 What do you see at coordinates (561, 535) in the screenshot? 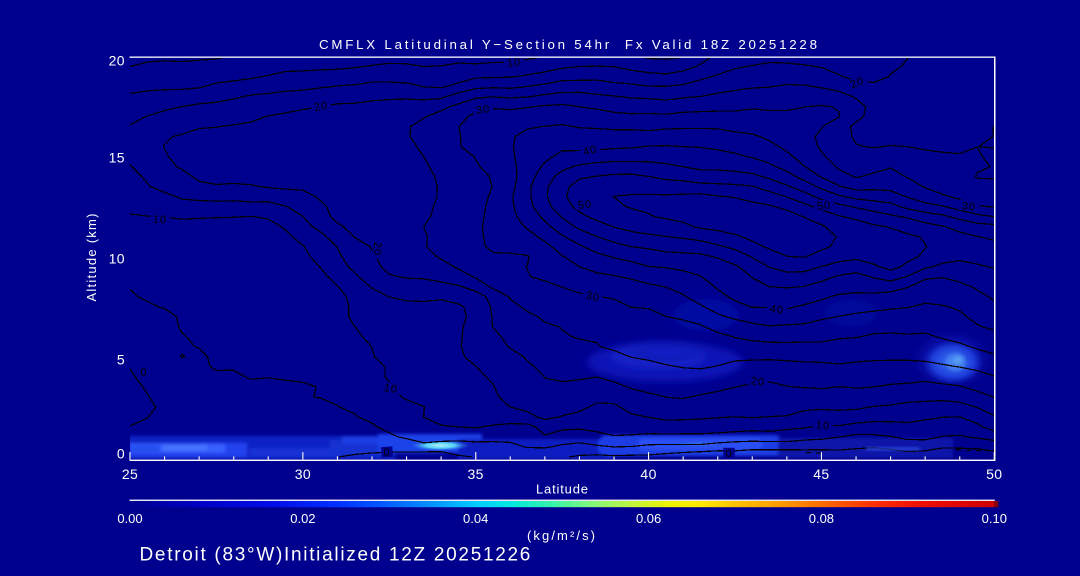
I see `svg-text: (kg/m²/s)` at bounding box center [561, 535].